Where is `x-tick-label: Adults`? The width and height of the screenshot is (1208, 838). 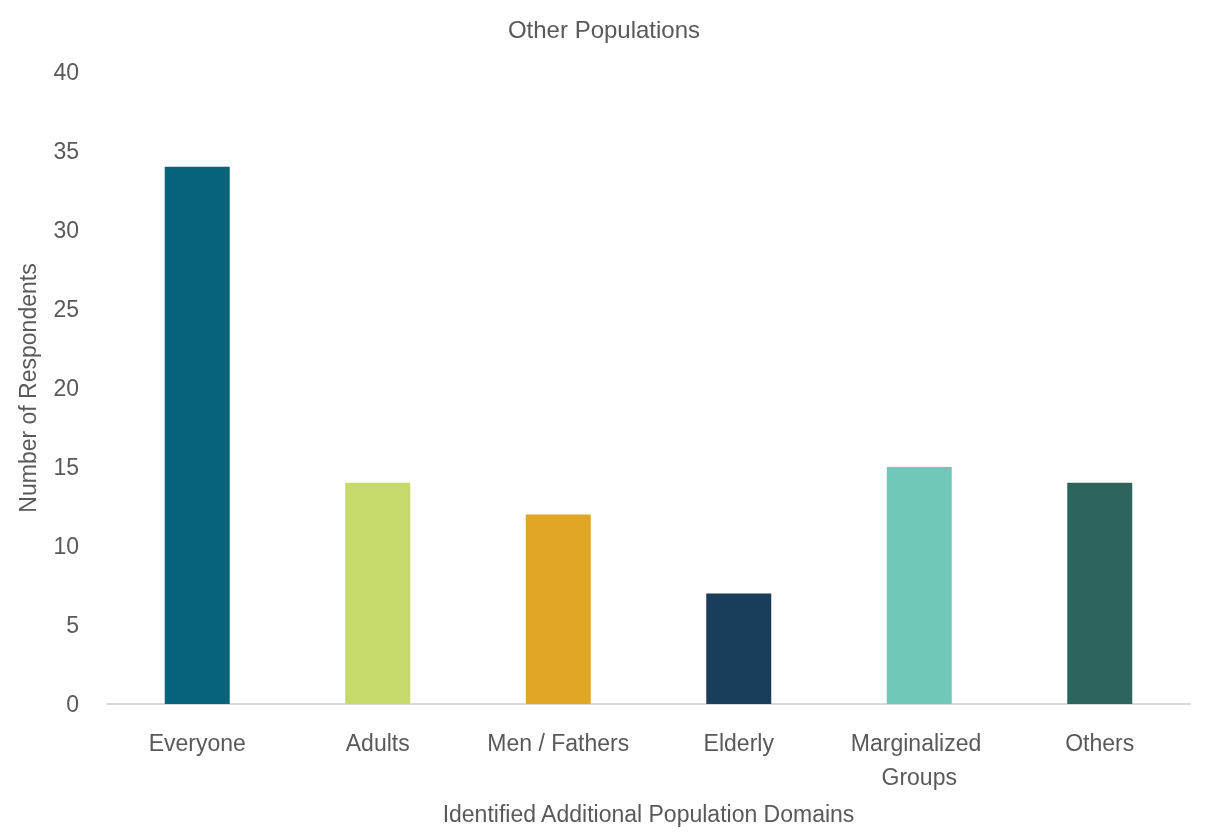 x-tick-label: Adults is located at coordinates (377, 743).